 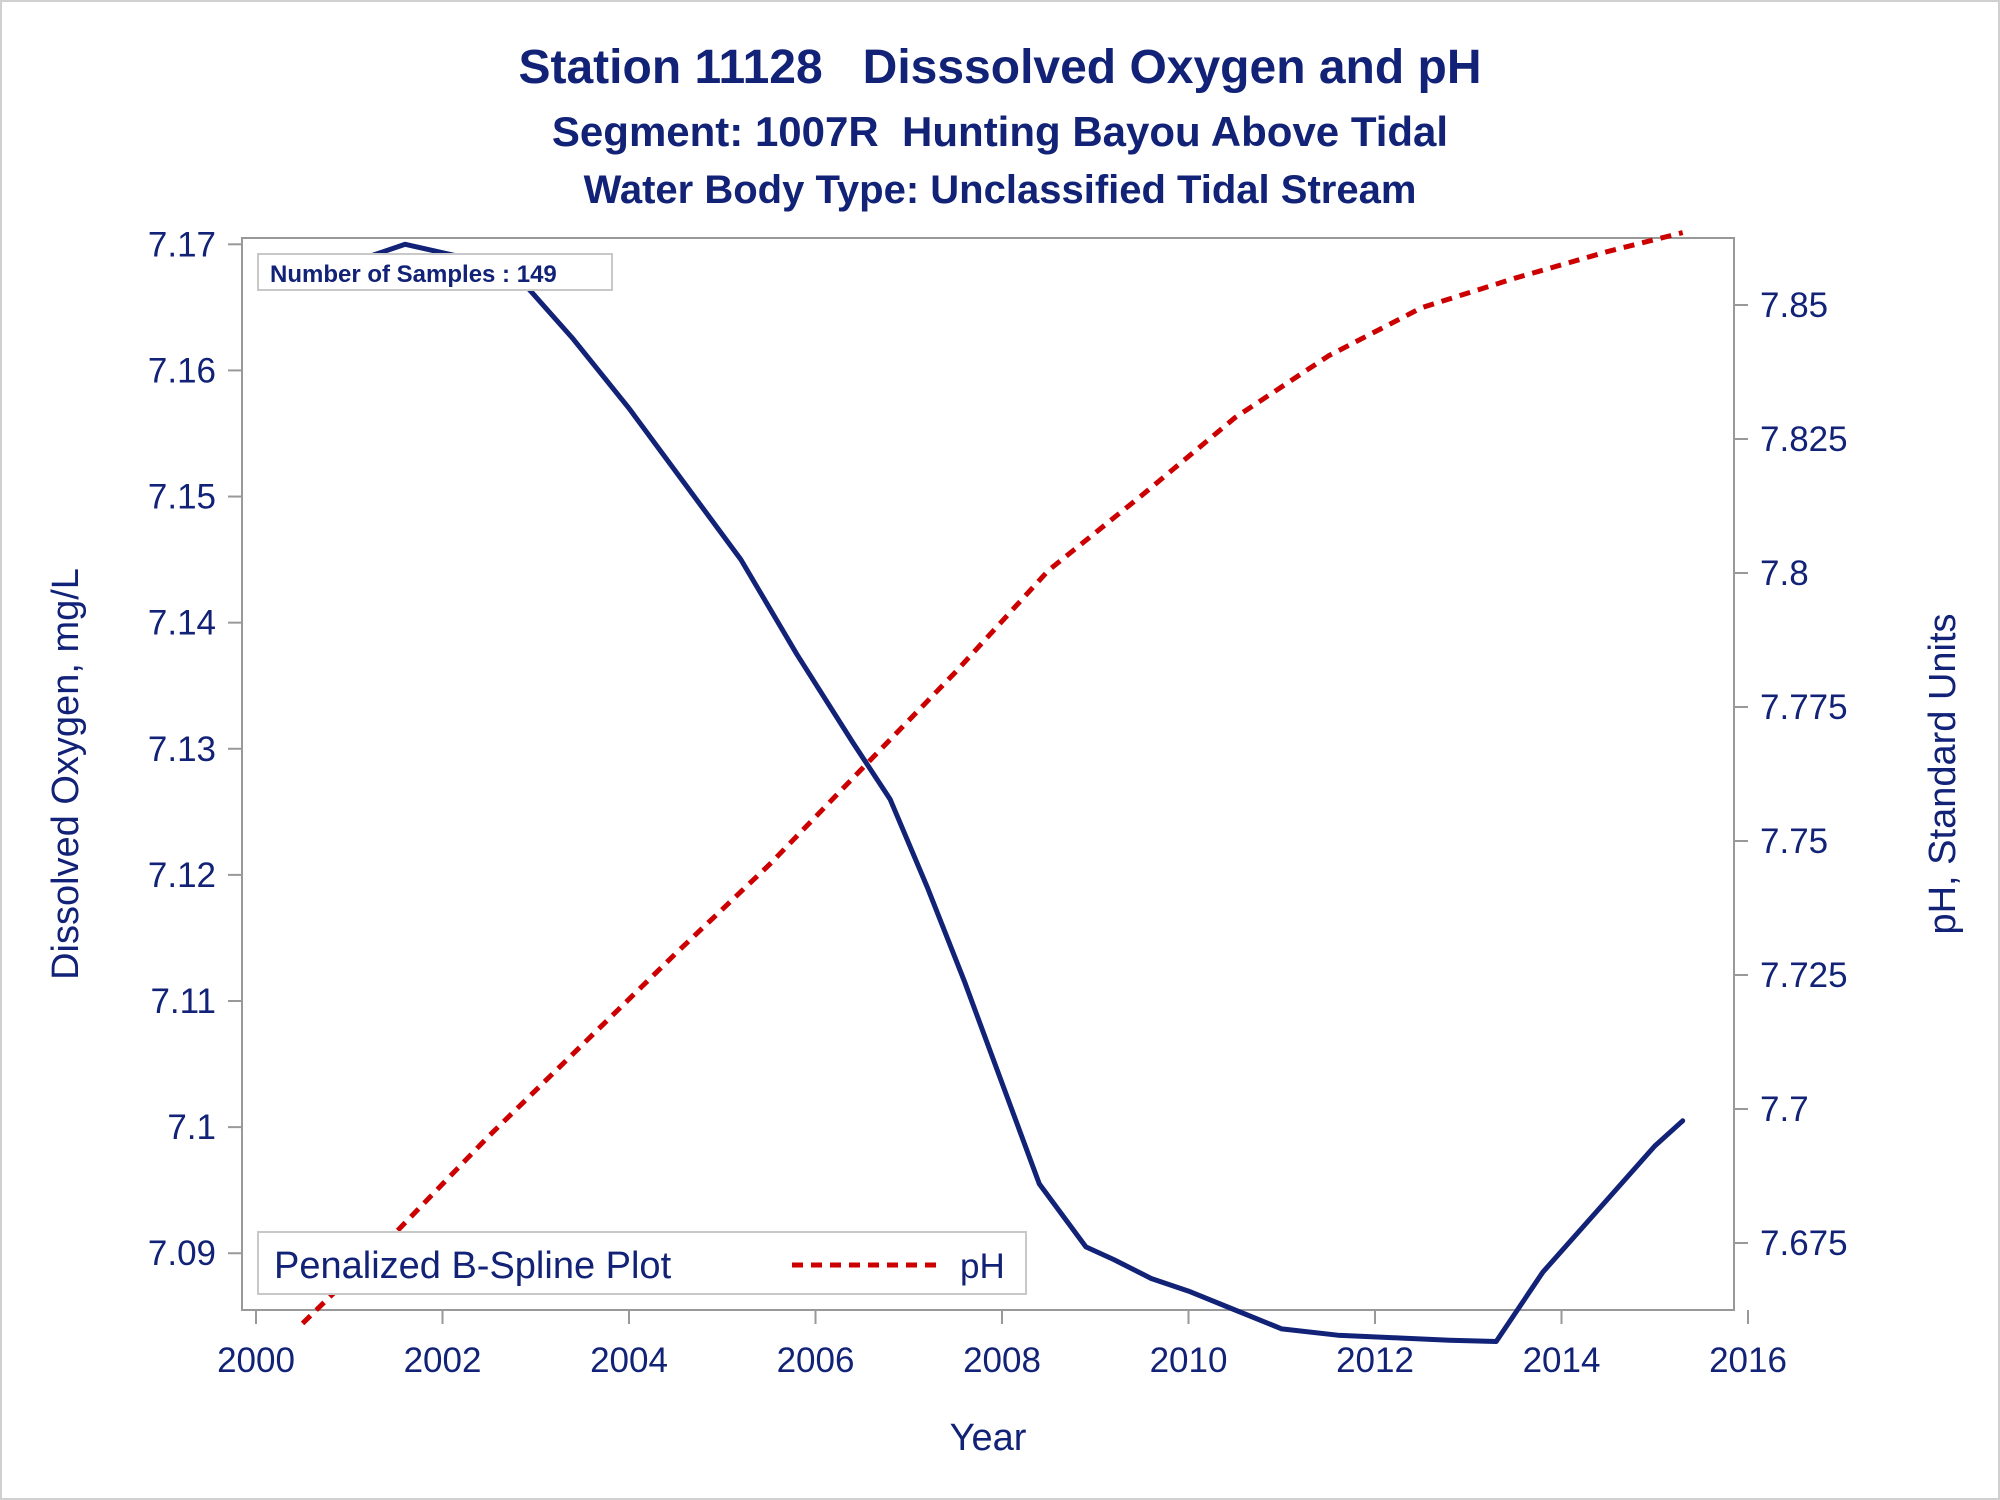 I want to click on x-tick-label: 2010, so click(x=1189, y=1360).